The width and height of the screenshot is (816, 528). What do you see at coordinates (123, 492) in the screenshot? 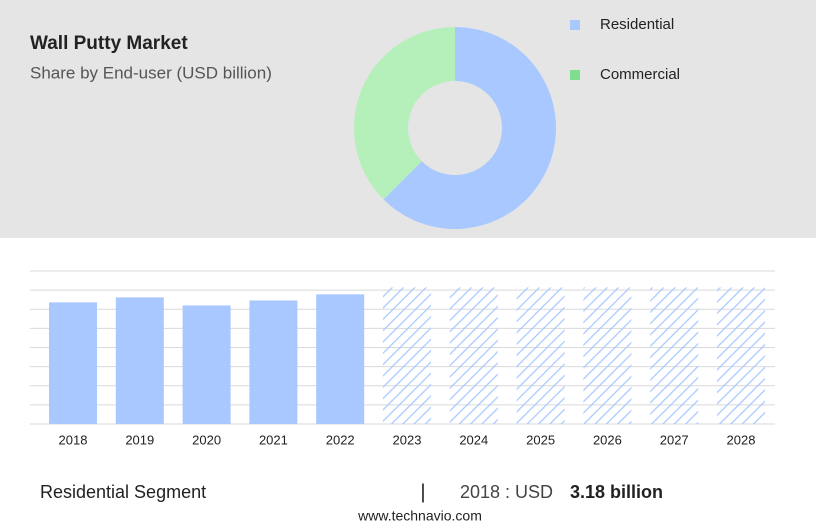
I see `footer-segment: Residential Segment` at bounding box center [123, 492].